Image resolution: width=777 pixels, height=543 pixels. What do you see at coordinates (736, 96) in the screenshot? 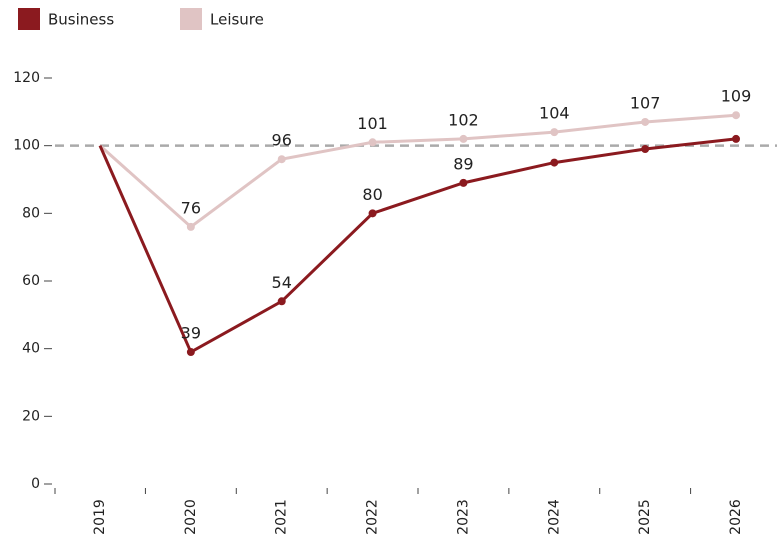
I see `data-label: 109` at bounding box center [736, 96].